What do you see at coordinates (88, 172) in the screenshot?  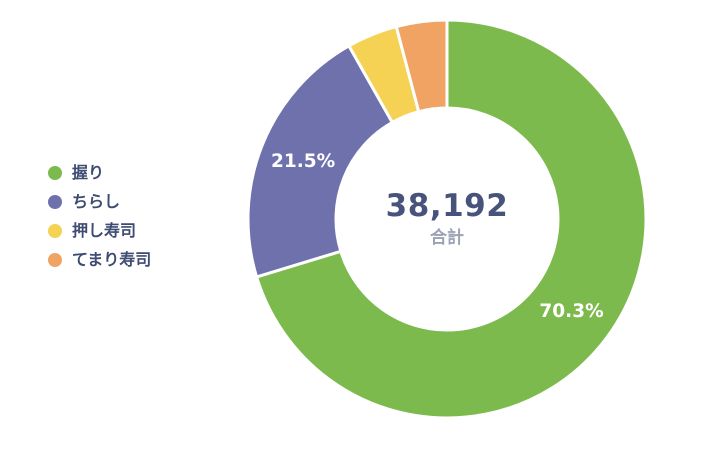 I see `legend-label: 握り` at bounding box center [88, 172].